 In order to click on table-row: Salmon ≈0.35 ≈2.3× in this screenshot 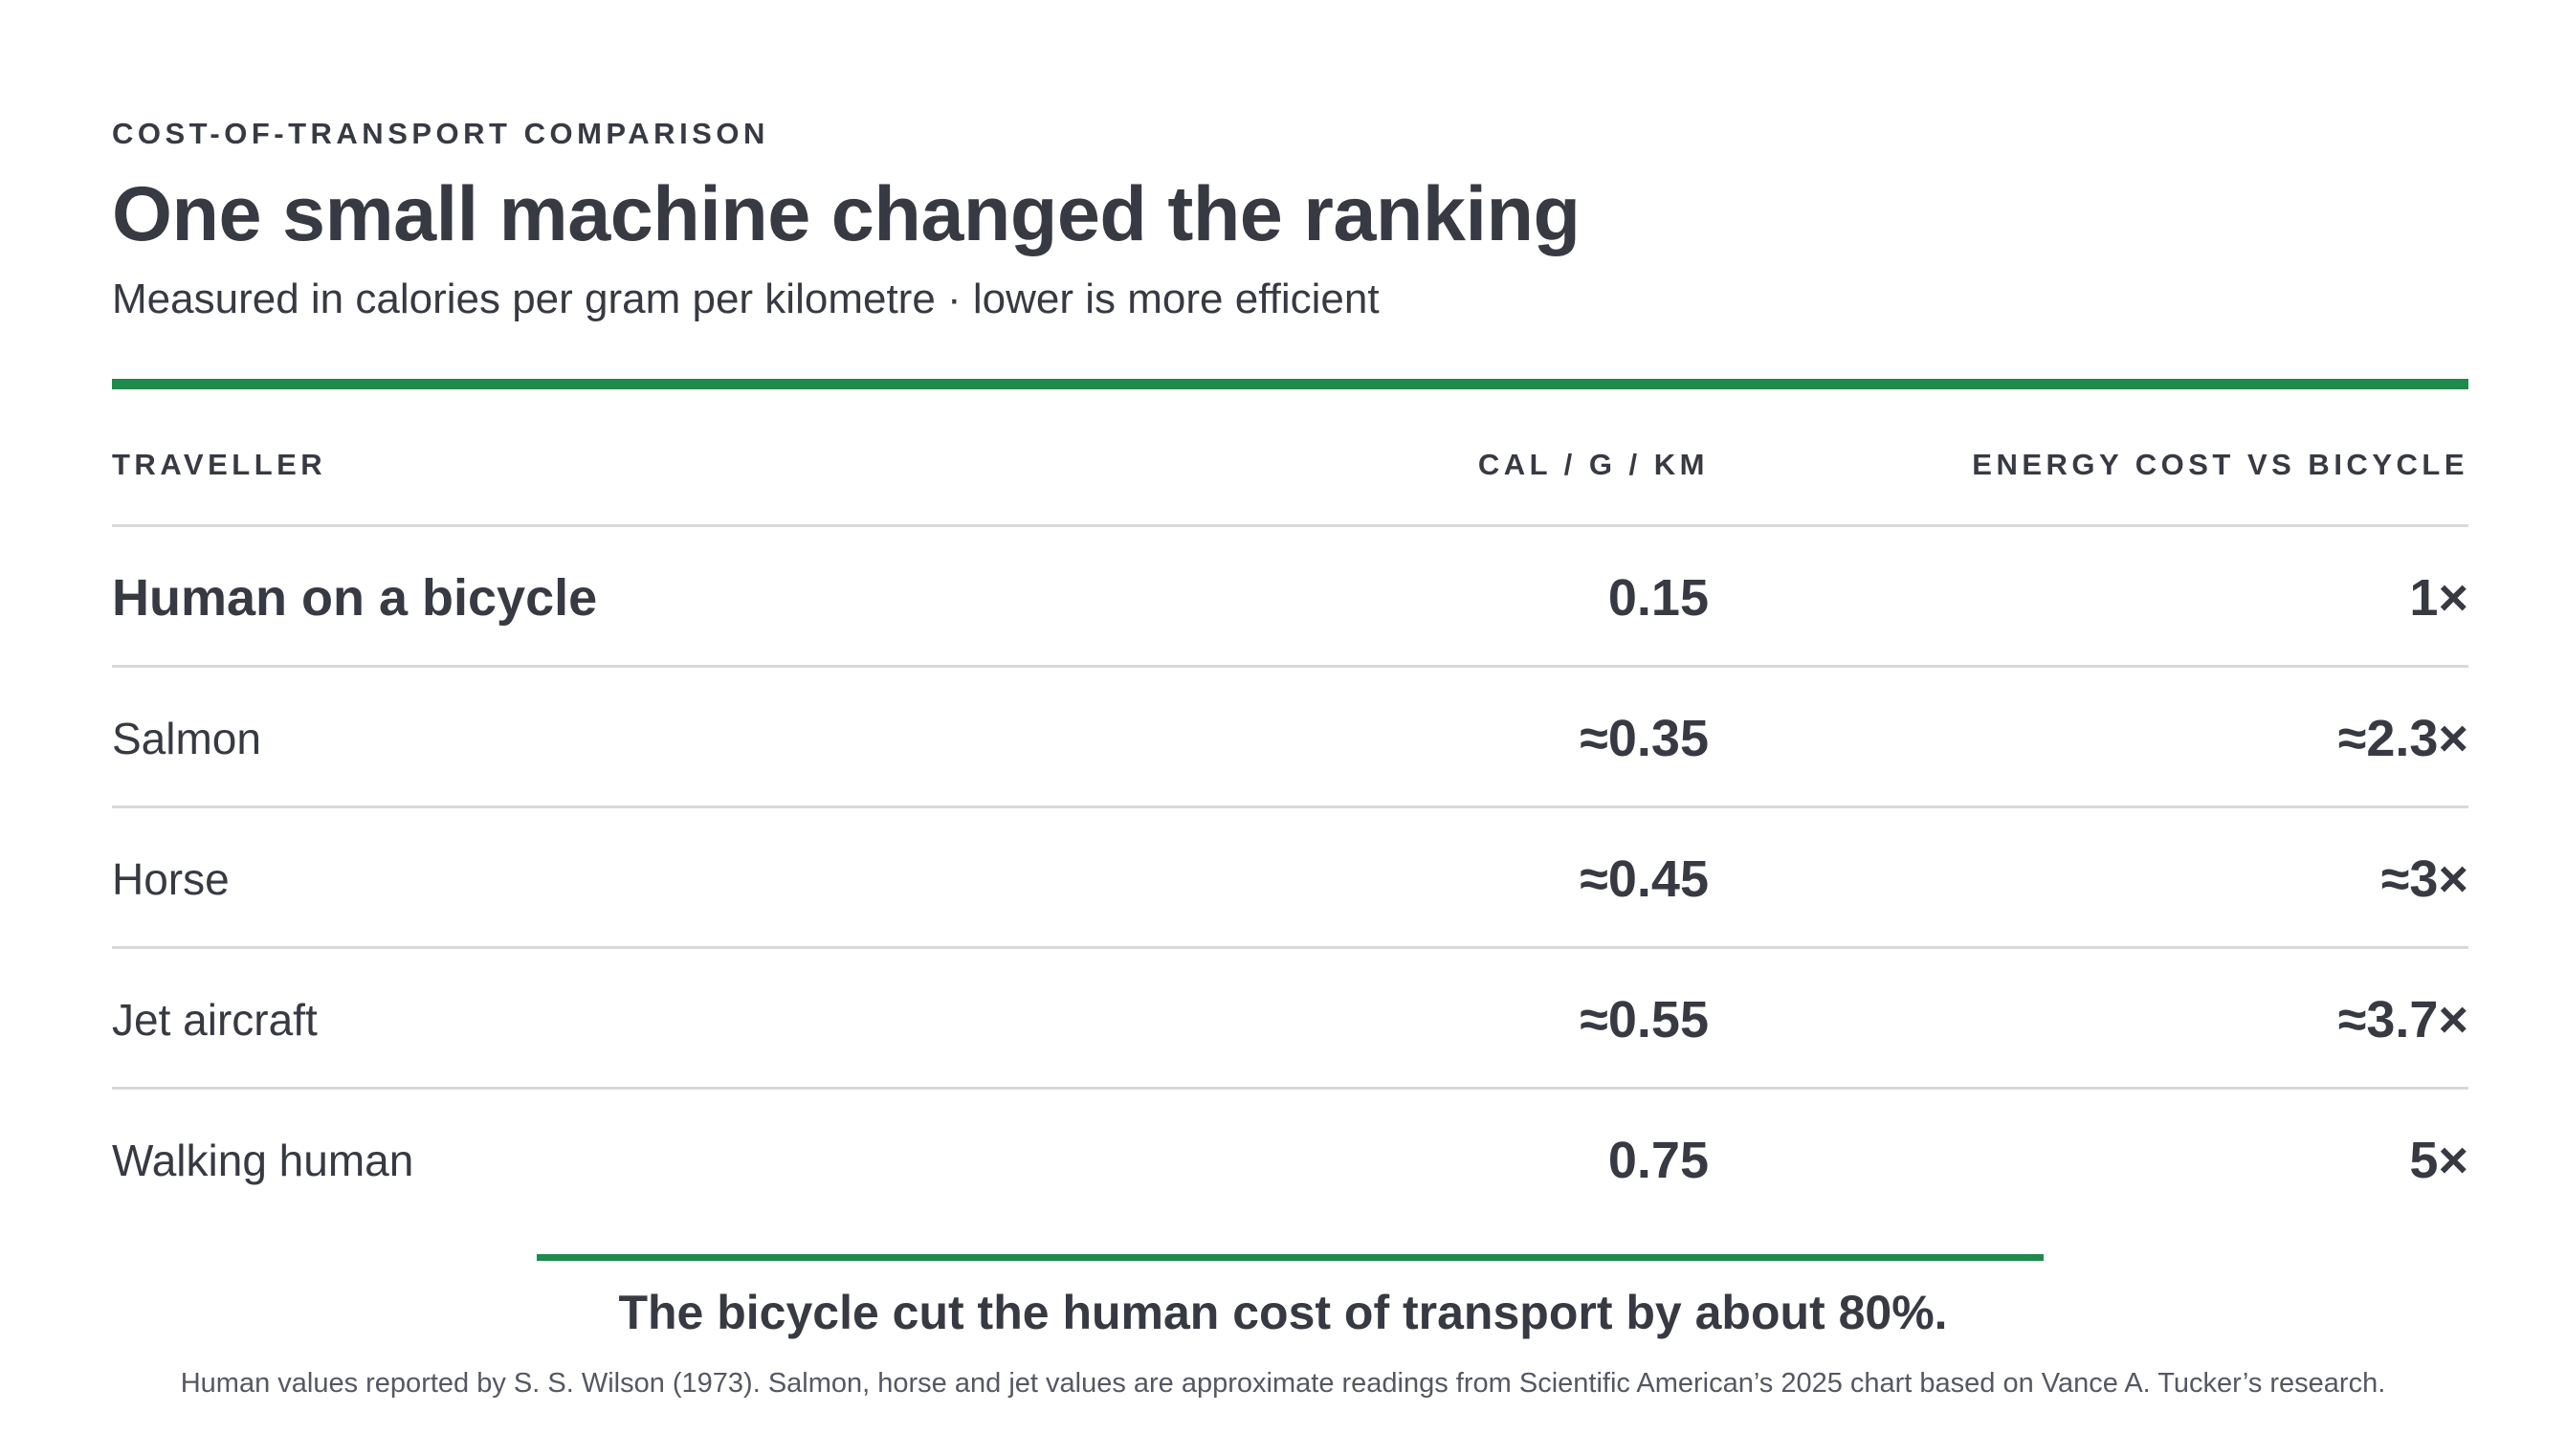, I will do `click(1290, 738)`.